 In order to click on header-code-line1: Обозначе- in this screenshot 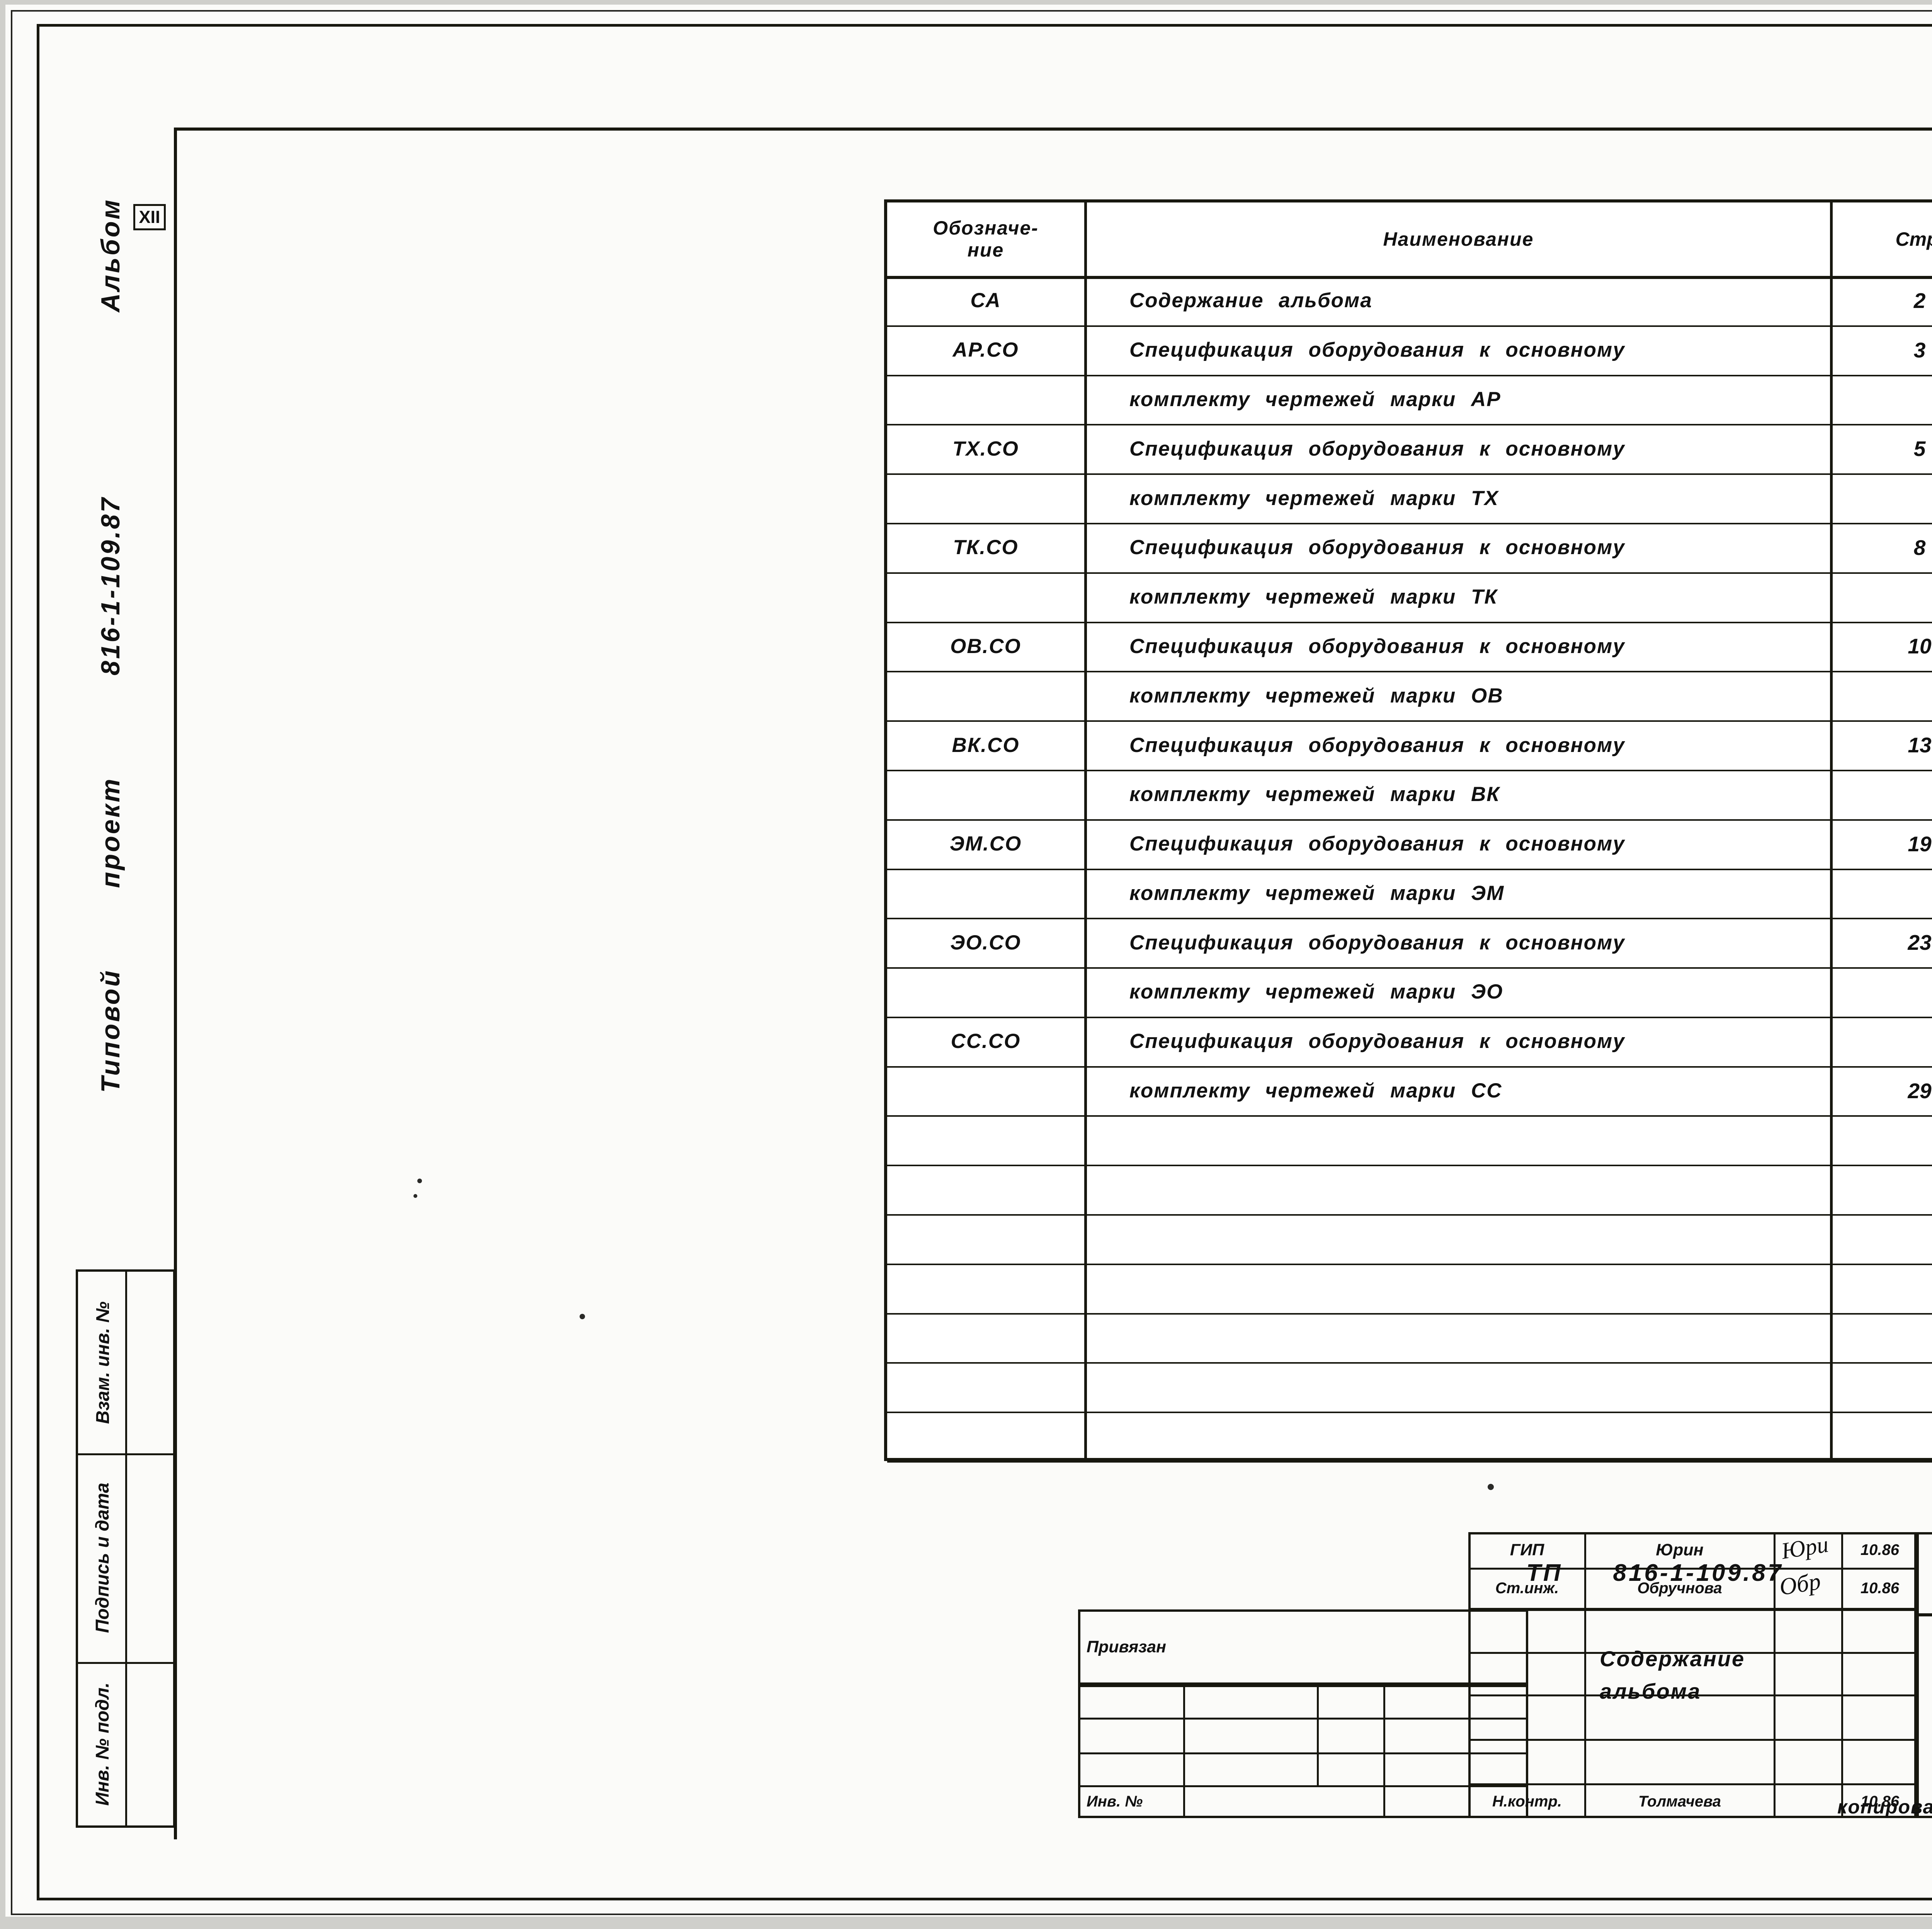, I will do `click(986, 228)`.